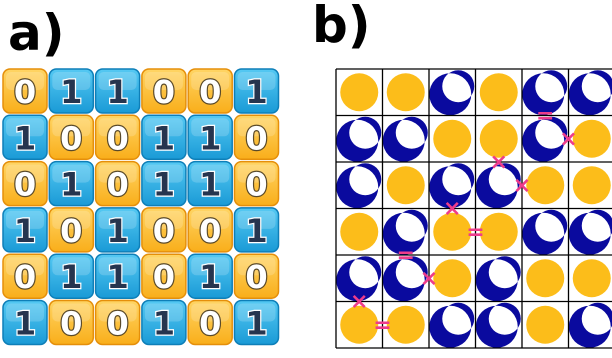 Image resolution: width=612 pixels, height=358 pixels. Describe the element at coordinates (406, 255) in the screenshot. I see `equal-constraint: =` at that location.